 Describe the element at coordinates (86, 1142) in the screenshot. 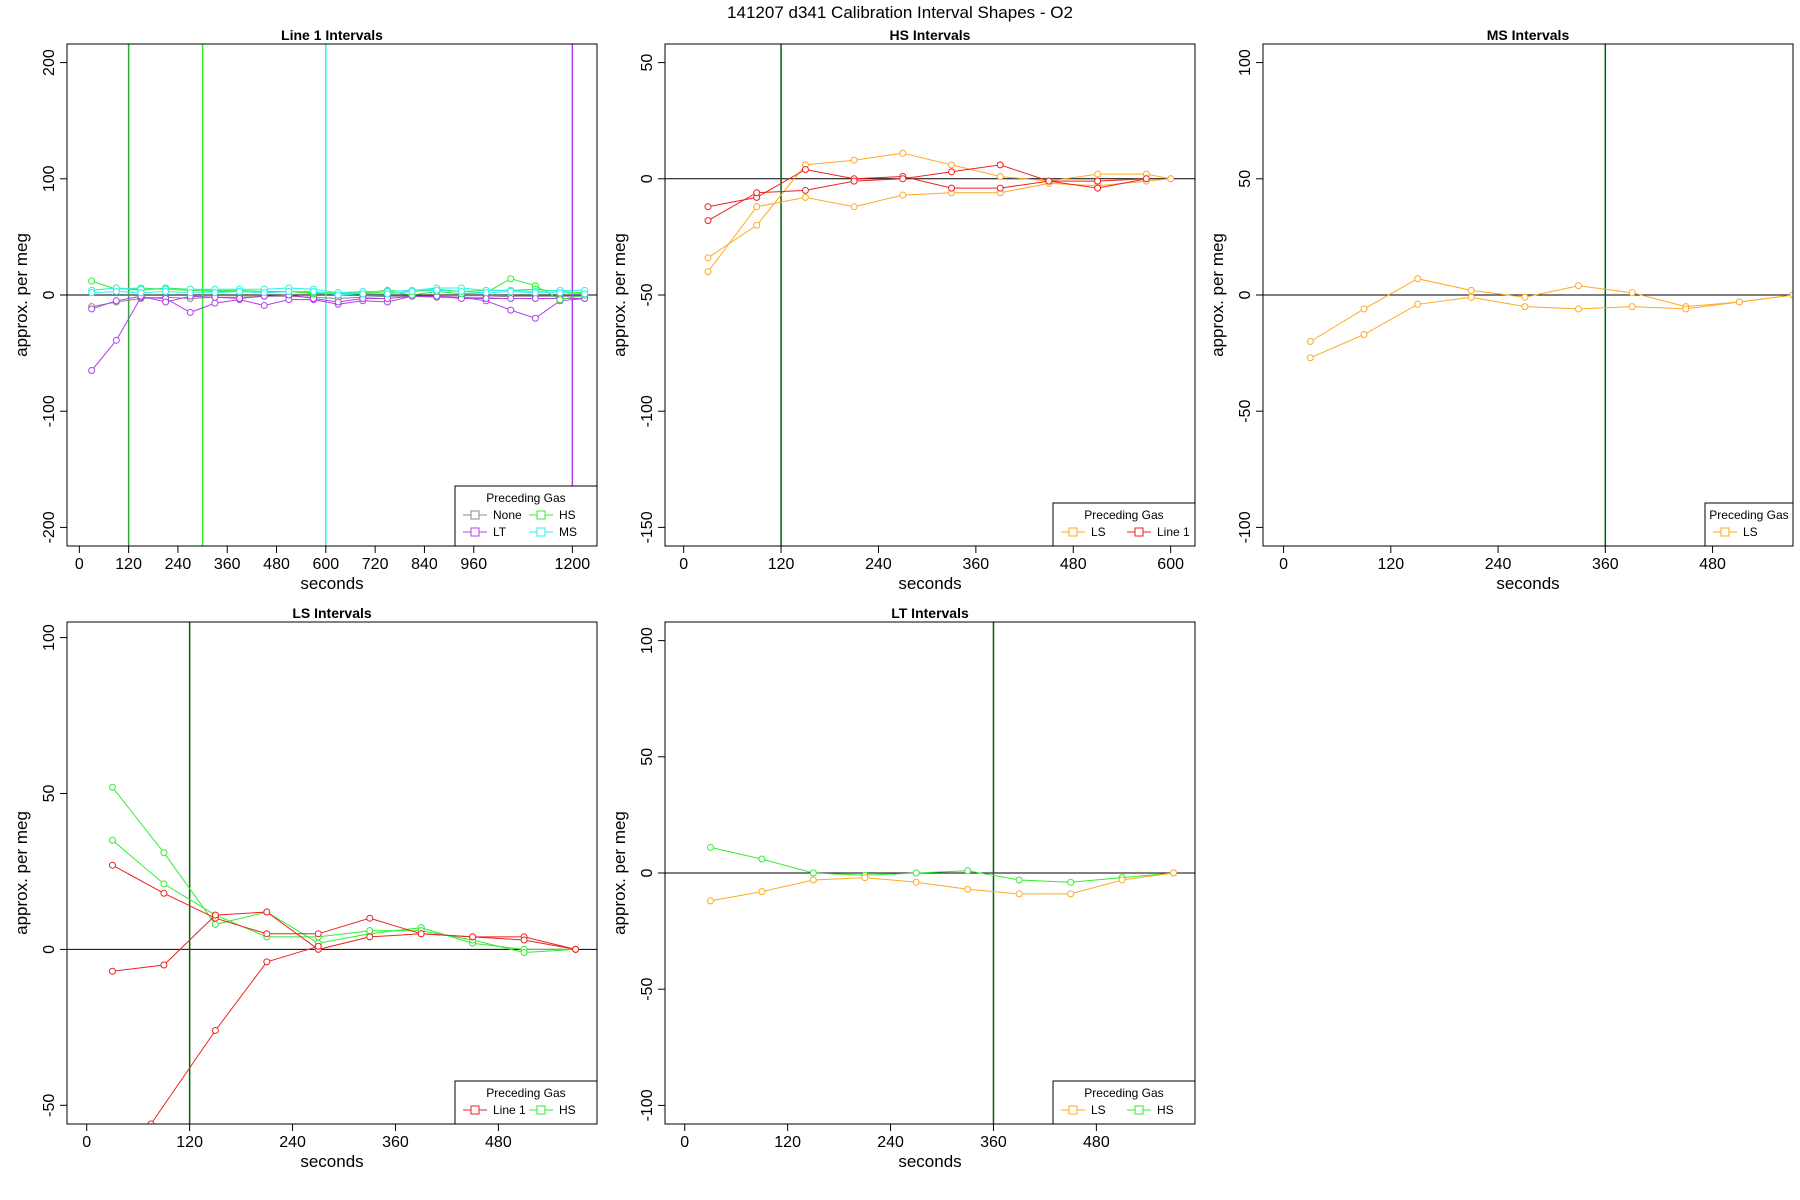

I see `x-tick-label: 0` at that location.